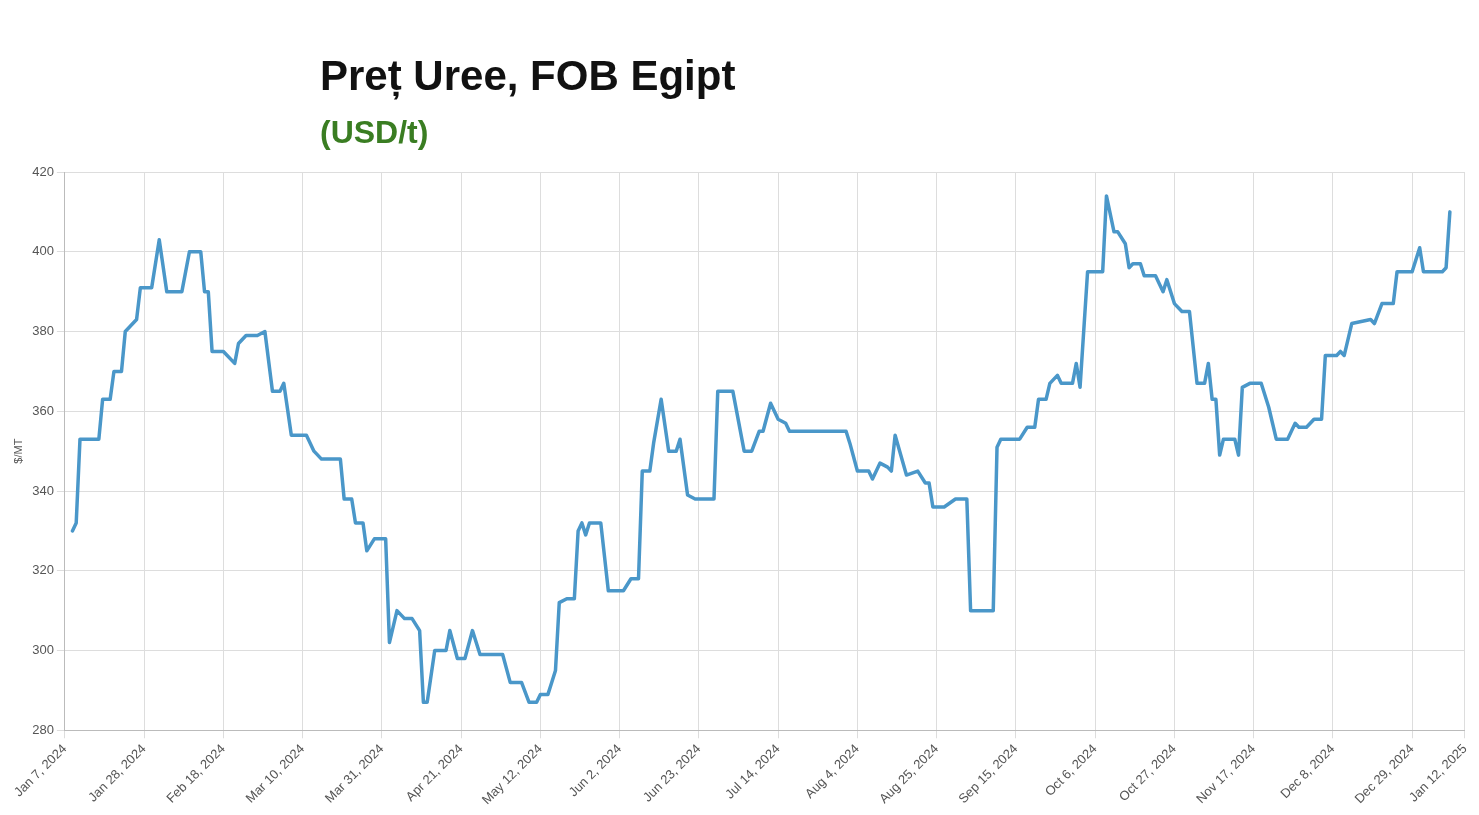  What do you see at coordinates (528, 76) in the screenshot?
I see `chart-title: Preț Uree, FOB Egipt` at bounding box center [528, 76].